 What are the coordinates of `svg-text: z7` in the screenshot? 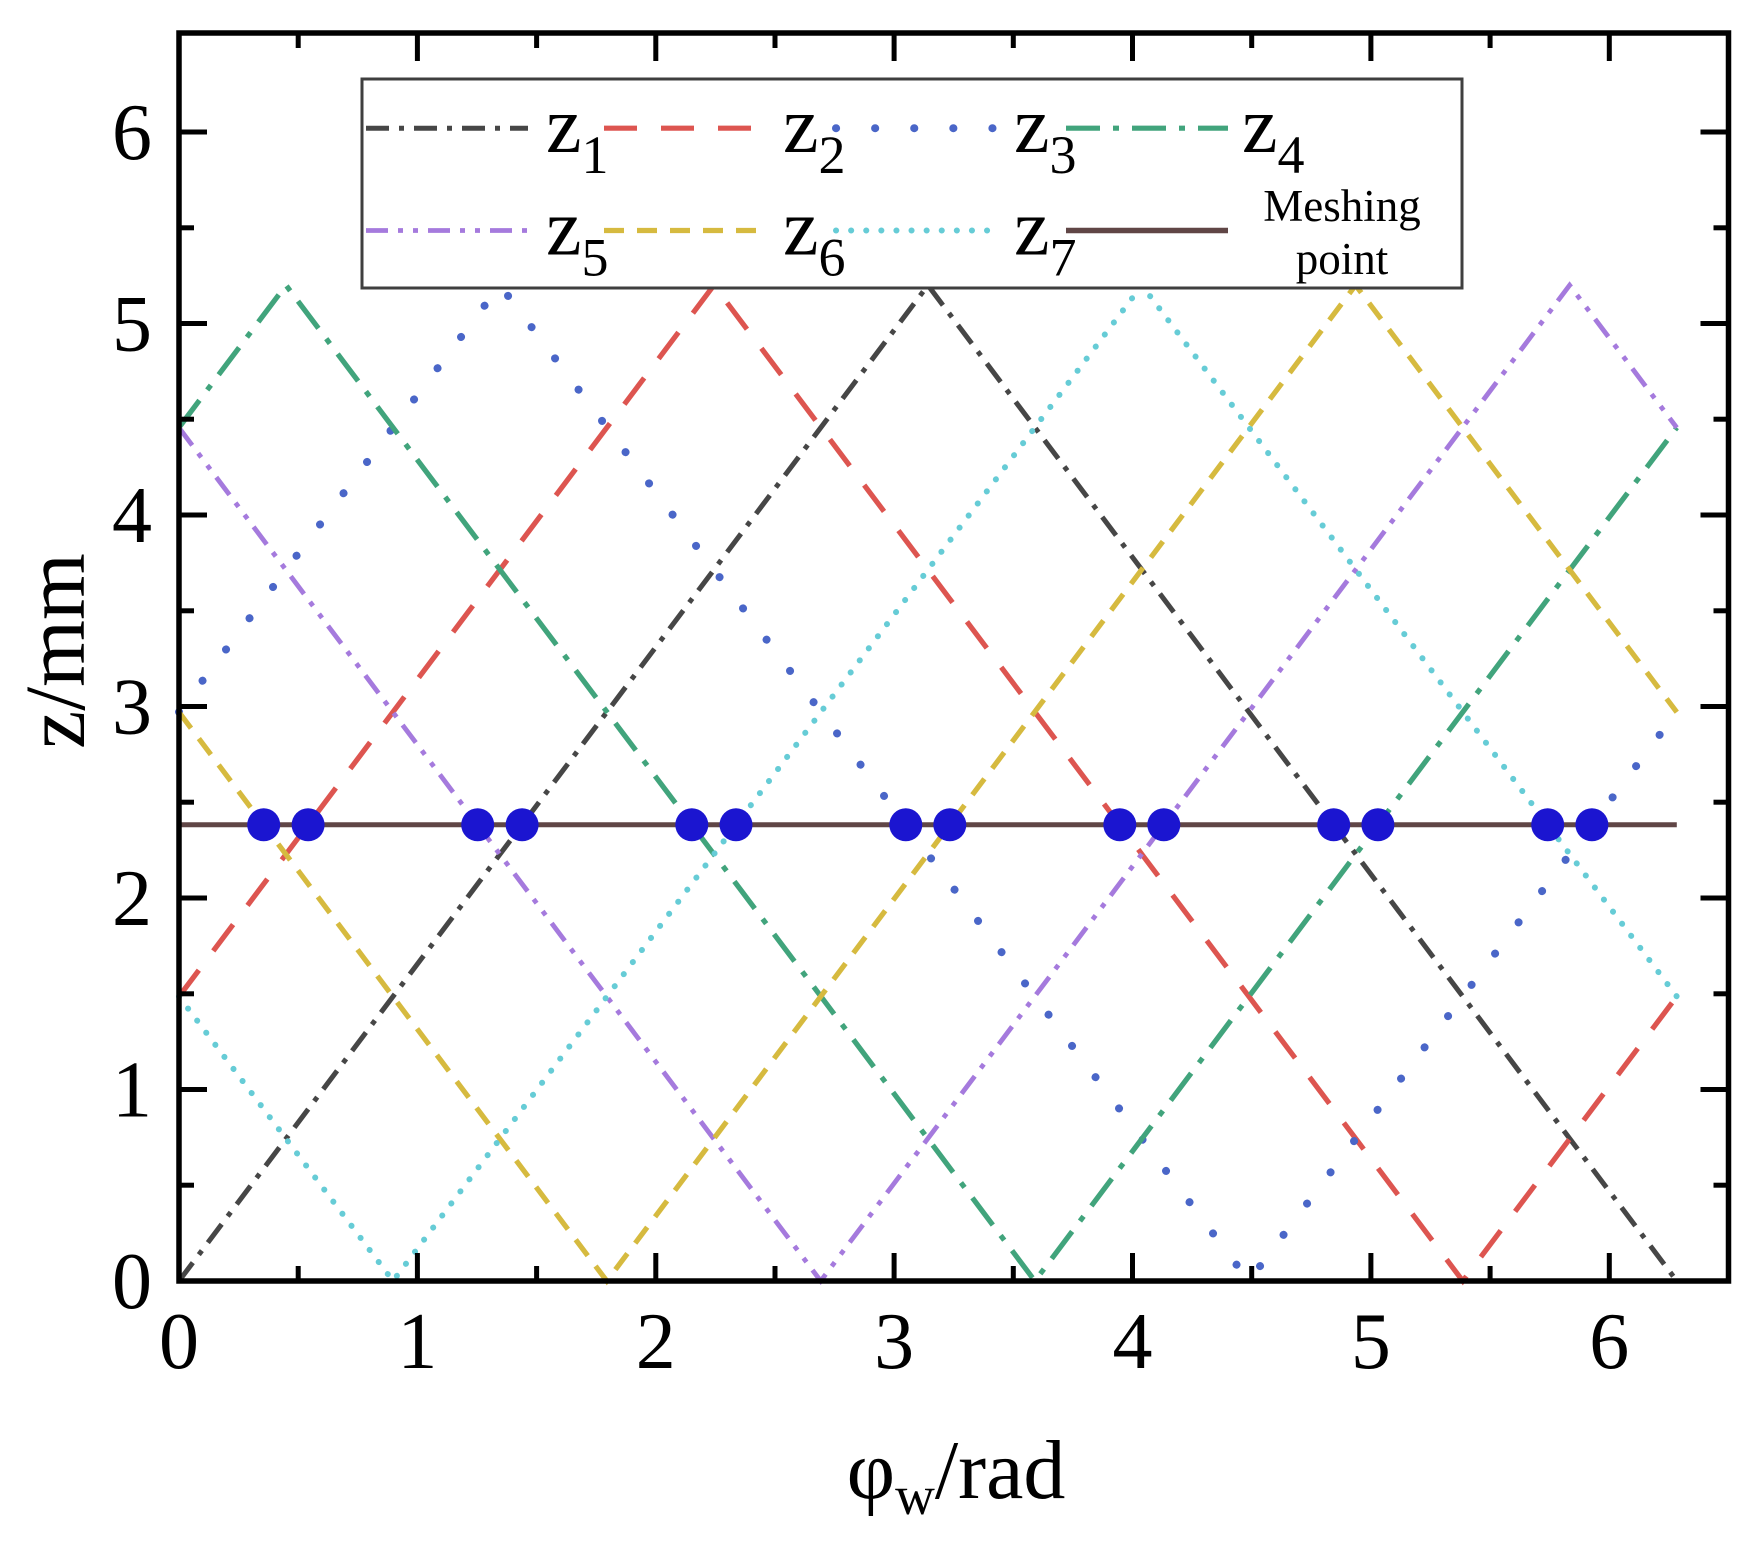 It's located at (1045, 235).